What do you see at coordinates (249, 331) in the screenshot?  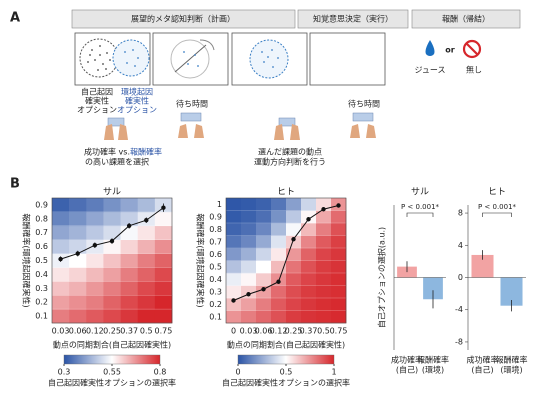 I see `x-tick-label: 0.03` at bounding box center [249, 331].